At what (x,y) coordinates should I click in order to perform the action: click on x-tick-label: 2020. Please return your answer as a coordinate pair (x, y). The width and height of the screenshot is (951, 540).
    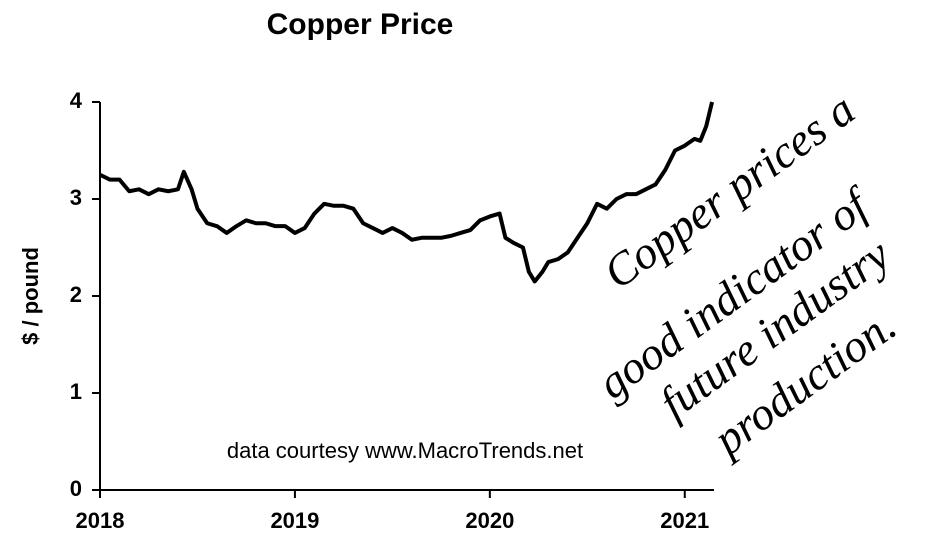
    Looking at the image, I should click on (489, 520).